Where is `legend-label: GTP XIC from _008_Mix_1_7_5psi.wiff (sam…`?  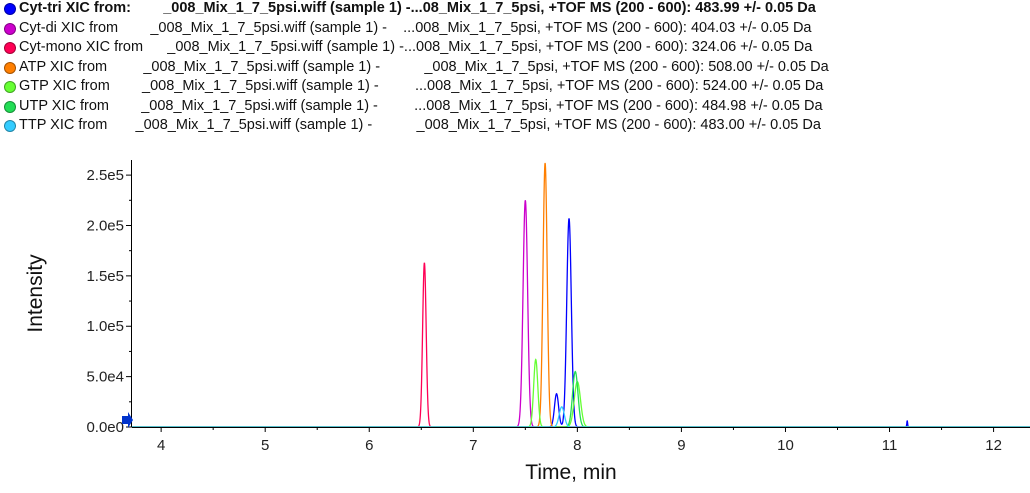
legend-label: GTP XIC from _008_Mix_1_7_5psi.wiff (sam… is located at coordinates (421, 86).